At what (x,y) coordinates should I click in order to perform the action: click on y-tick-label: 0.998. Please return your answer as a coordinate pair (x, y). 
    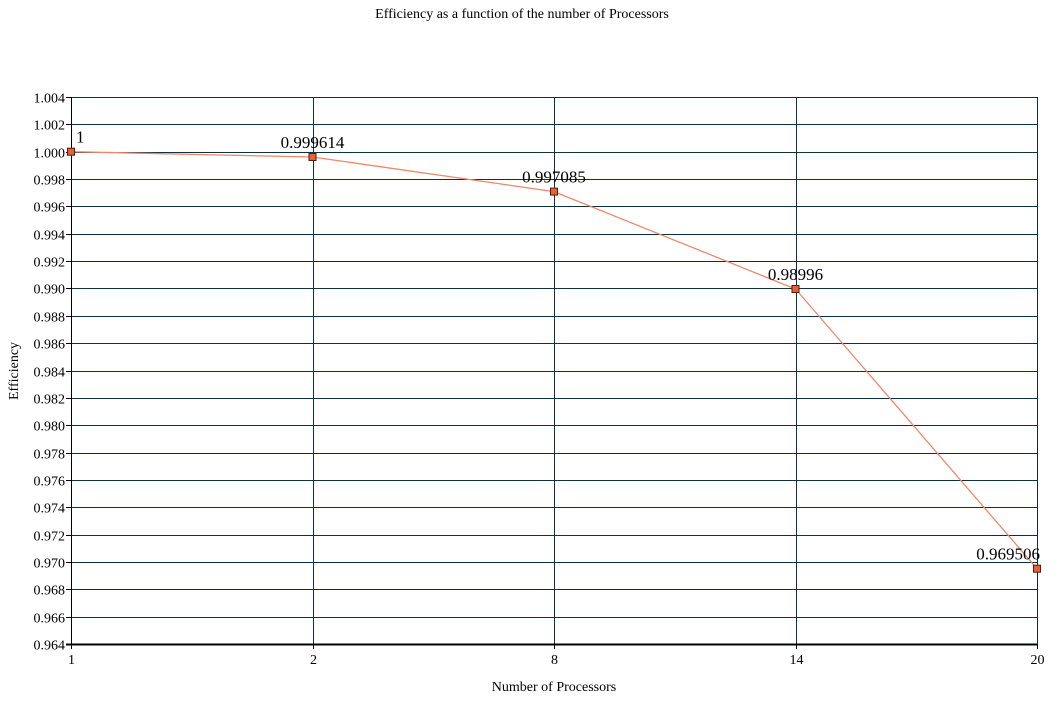
    Looking at the image, I should click on (50, 181).